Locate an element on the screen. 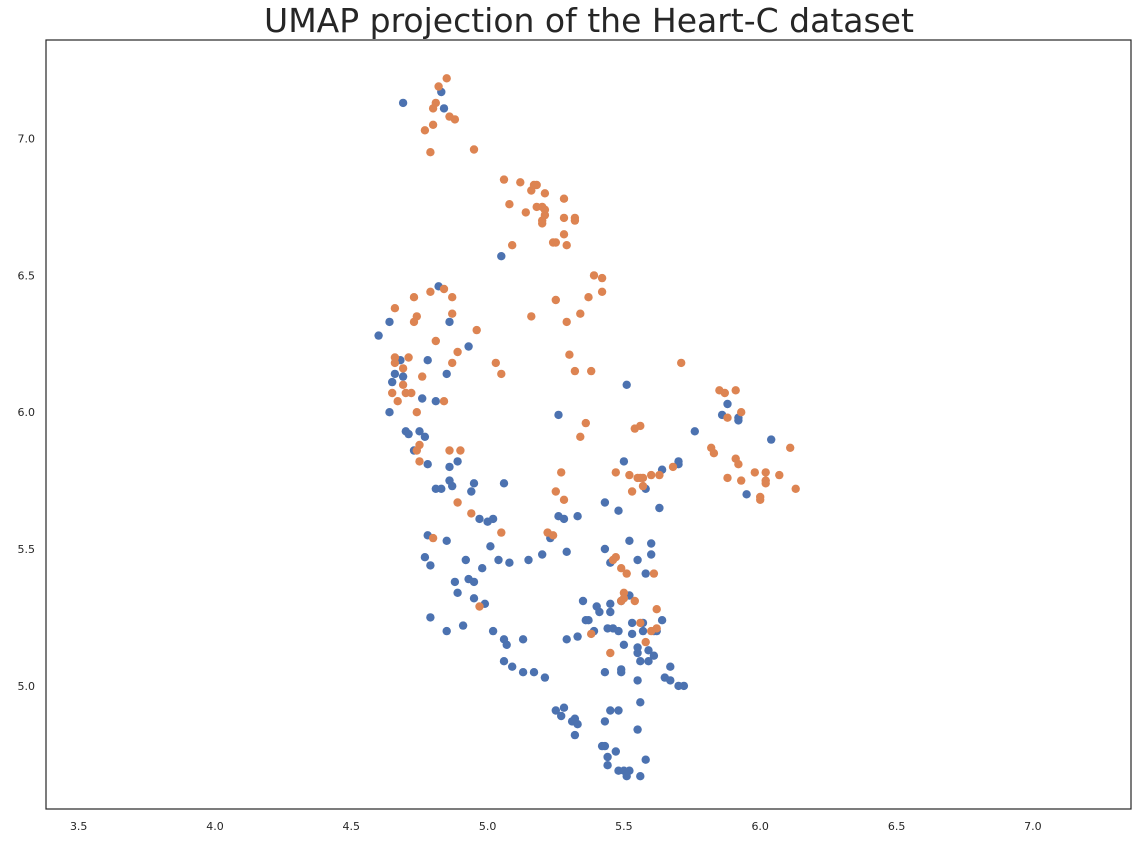 The image size is (1142, 841). x-tick-label: 6.5 is located at coordinates (897, 826).